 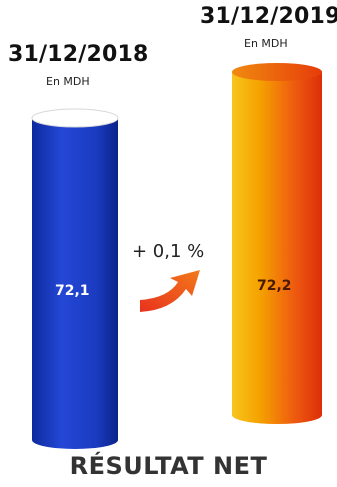 I want to click on value-label-2018: 72,1, so click(x=72, y=291).